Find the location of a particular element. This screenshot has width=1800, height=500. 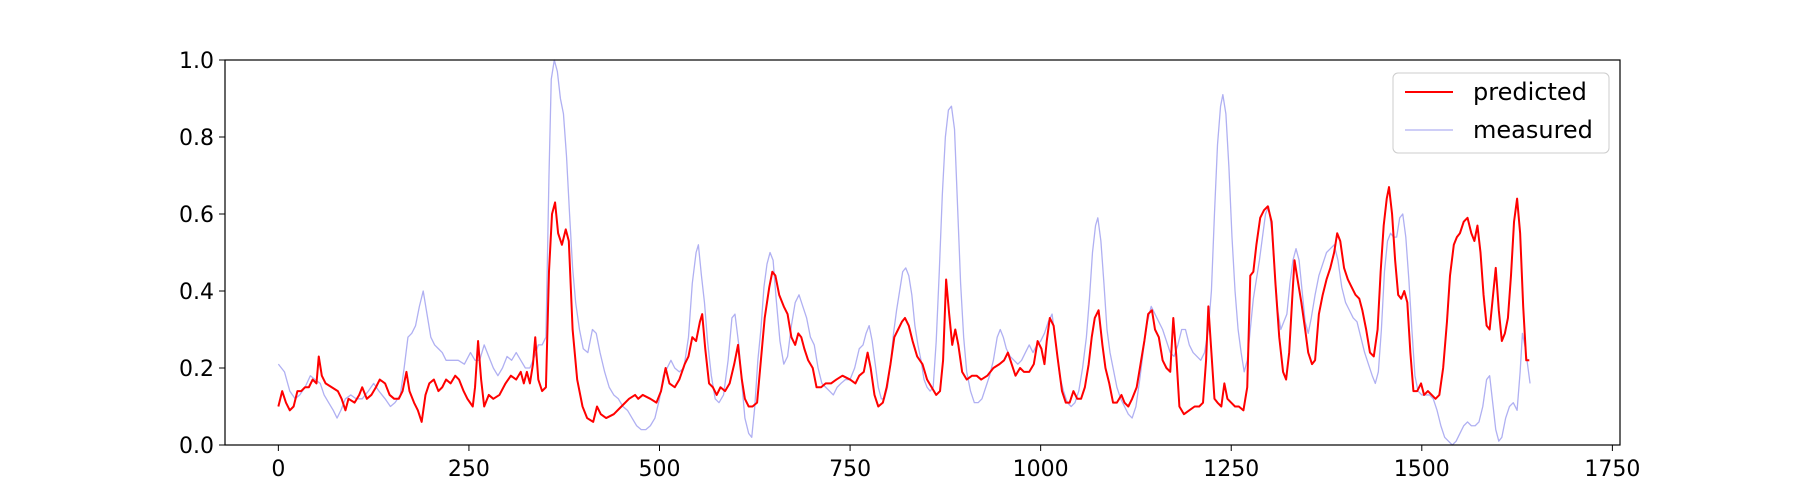

y-tick-label: 0.2 is located at coordinates (196, 369).